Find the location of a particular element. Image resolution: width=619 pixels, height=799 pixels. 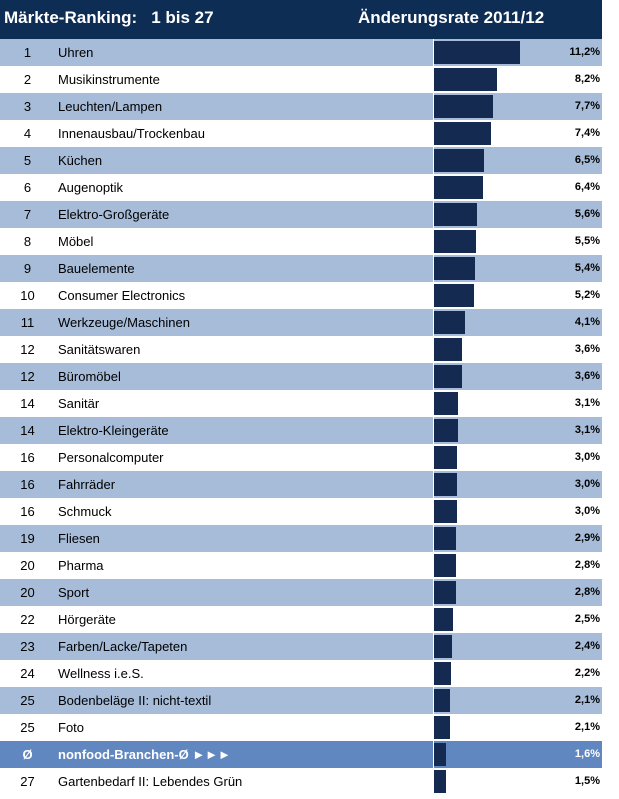

value-label: 3,6% is located at coordinates (587, 376).